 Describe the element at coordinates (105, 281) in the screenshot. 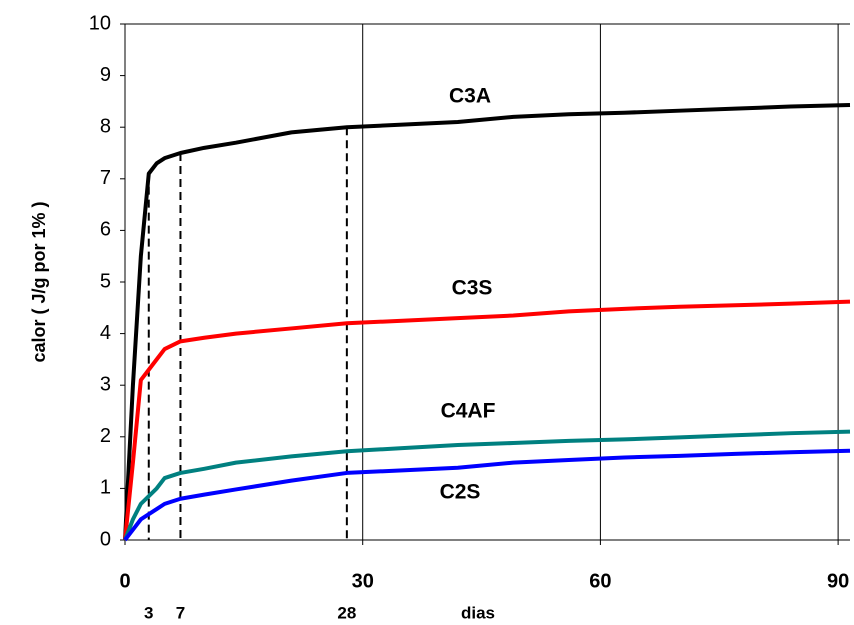

I see `y-tick-label: 5` at that location.